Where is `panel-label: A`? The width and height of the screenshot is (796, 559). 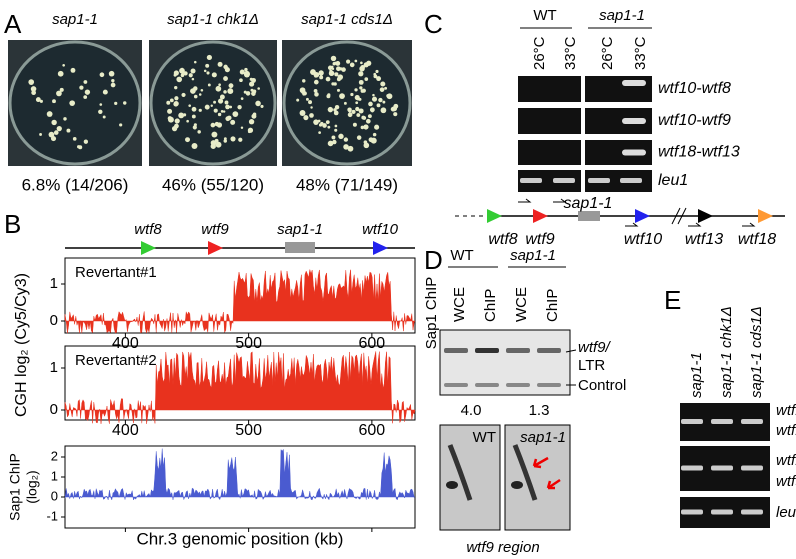
panel-label: A is located at coordinates (13, 24).